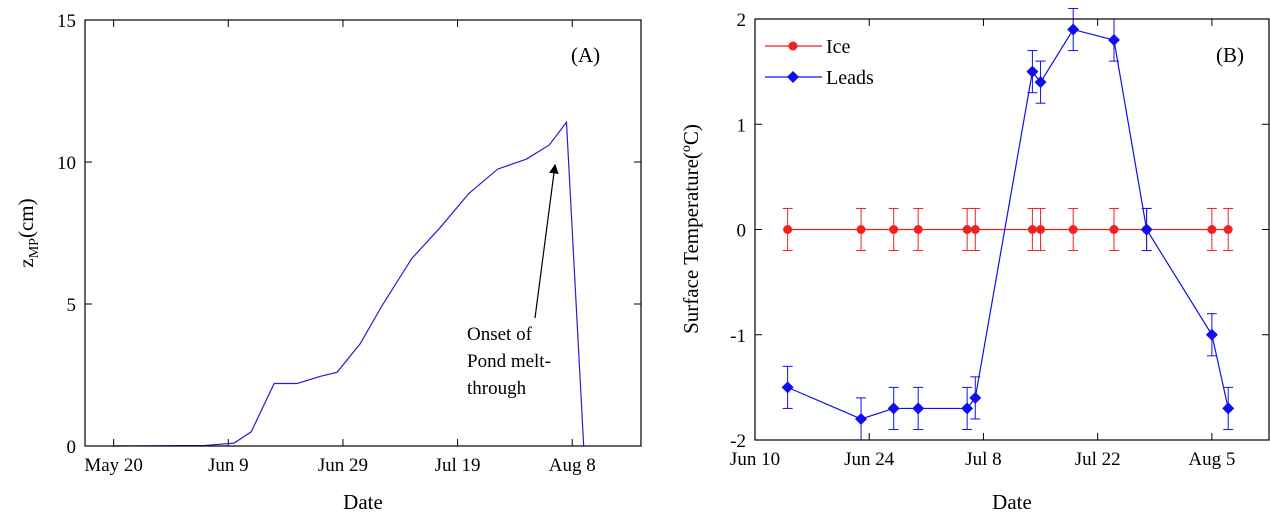 The width and height of the screenshot is (1270, 518). Describe the element at coordinates (819, 62) in the screenshot. I see `panel-b-legend: Ice Leads` at that location.